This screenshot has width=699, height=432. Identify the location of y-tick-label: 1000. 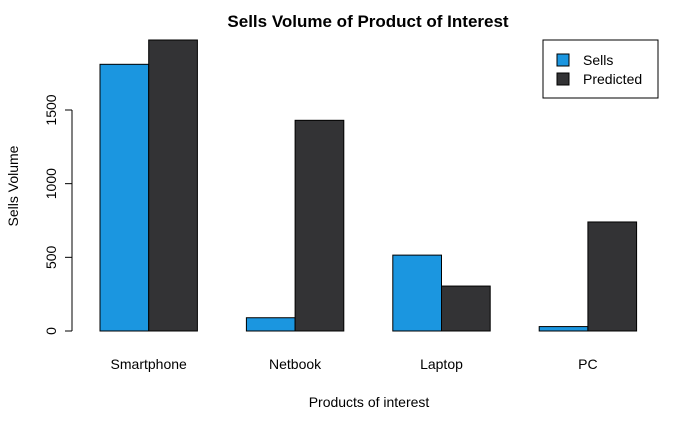
(51, 183).